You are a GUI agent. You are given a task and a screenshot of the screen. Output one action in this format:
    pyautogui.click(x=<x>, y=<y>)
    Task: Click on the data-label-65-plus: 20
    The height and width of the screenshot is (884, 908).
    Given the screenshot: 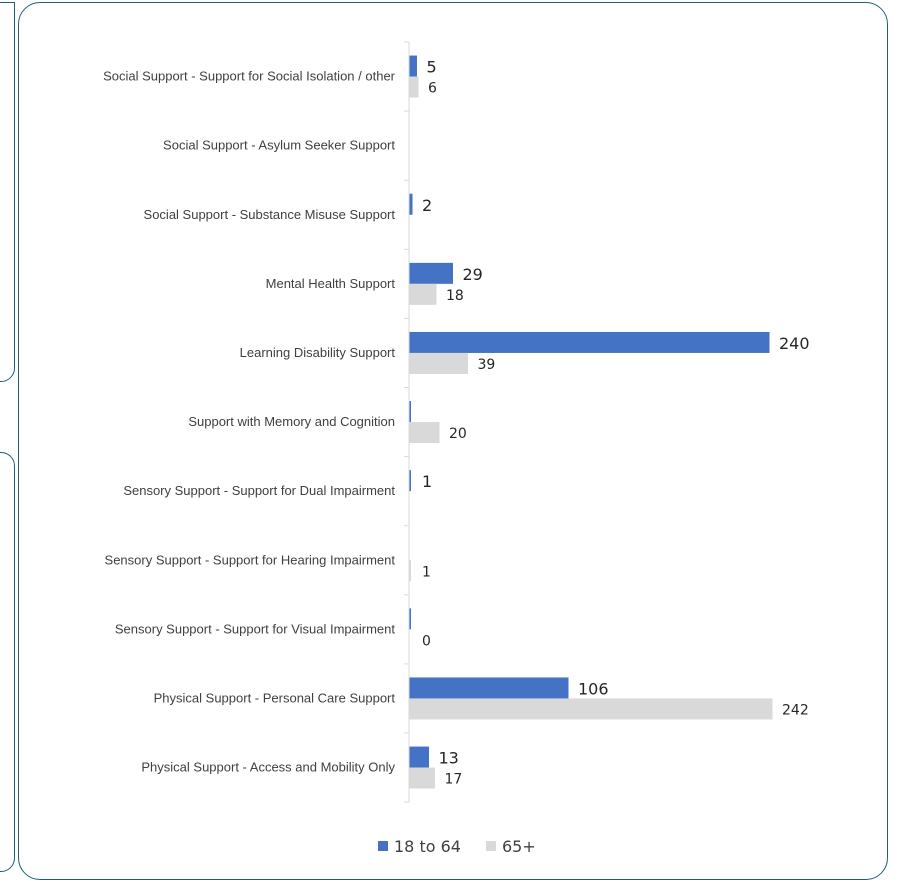 What is the action you would take?
    pyautogui.click(x=458, y=434)
    